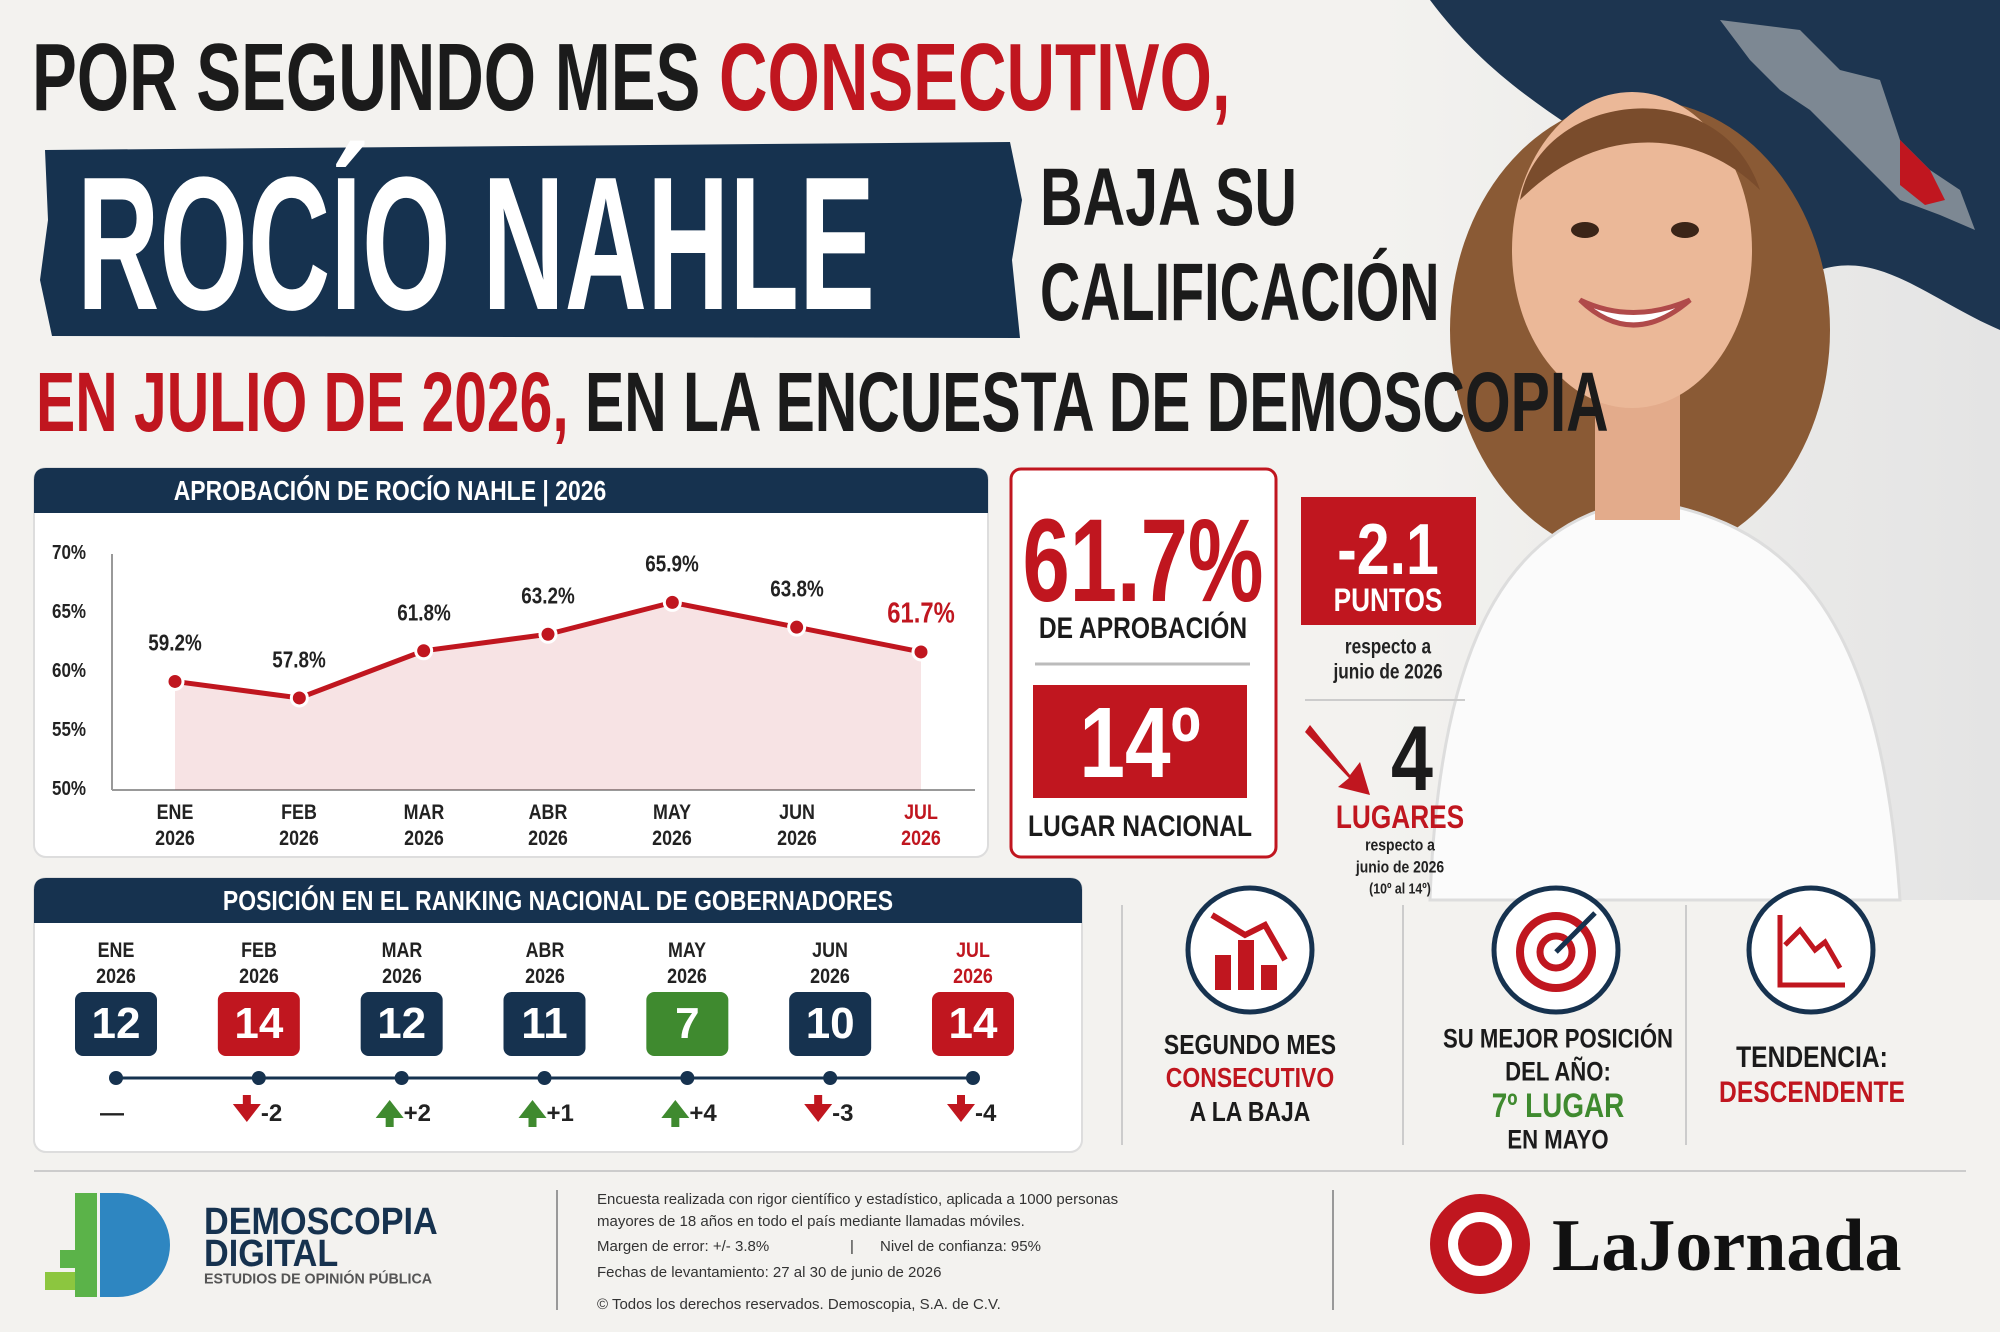 Image resolution: width=2000 pixels, height=1332 pixels. I want to click on headline-text: EN JULIO DE 2026,, so click(302, 402).